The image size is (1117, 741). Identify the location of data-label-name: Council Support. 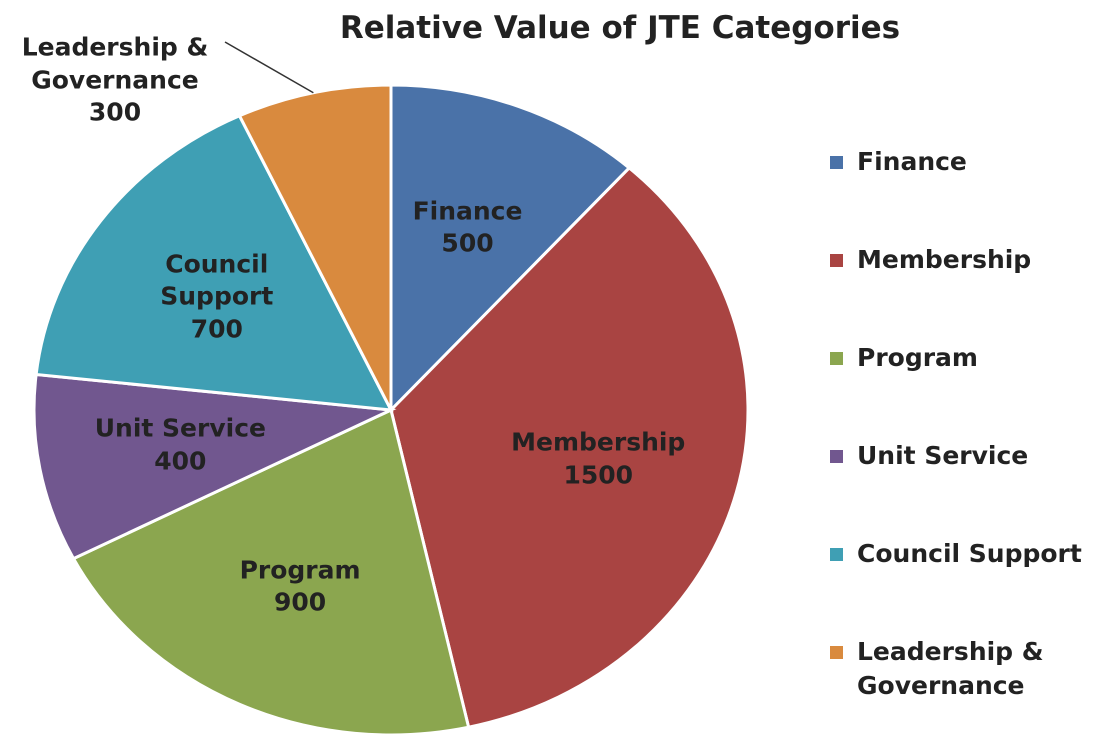
(217, 279).